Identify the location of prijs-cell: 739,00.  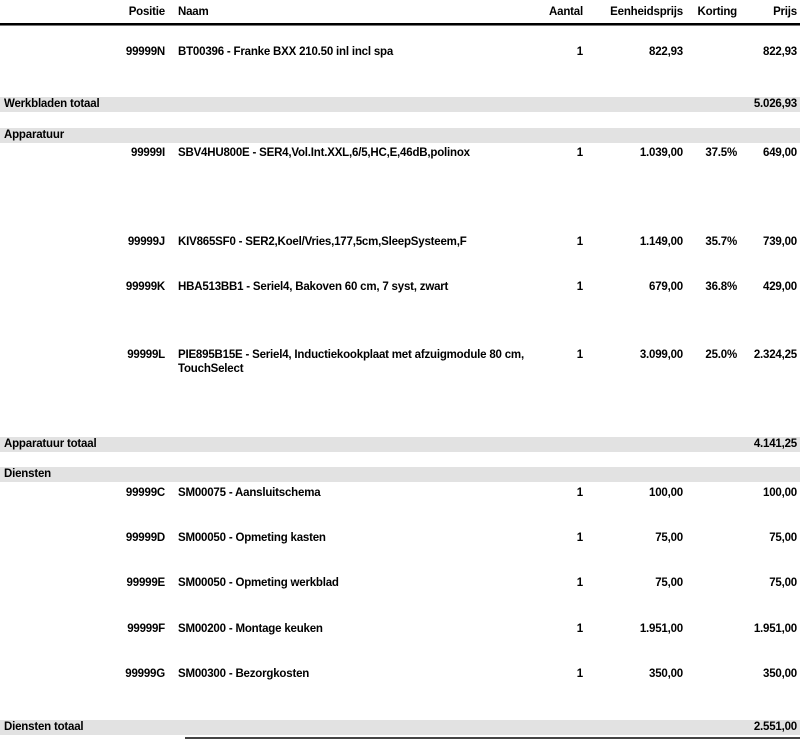
(780, 242).